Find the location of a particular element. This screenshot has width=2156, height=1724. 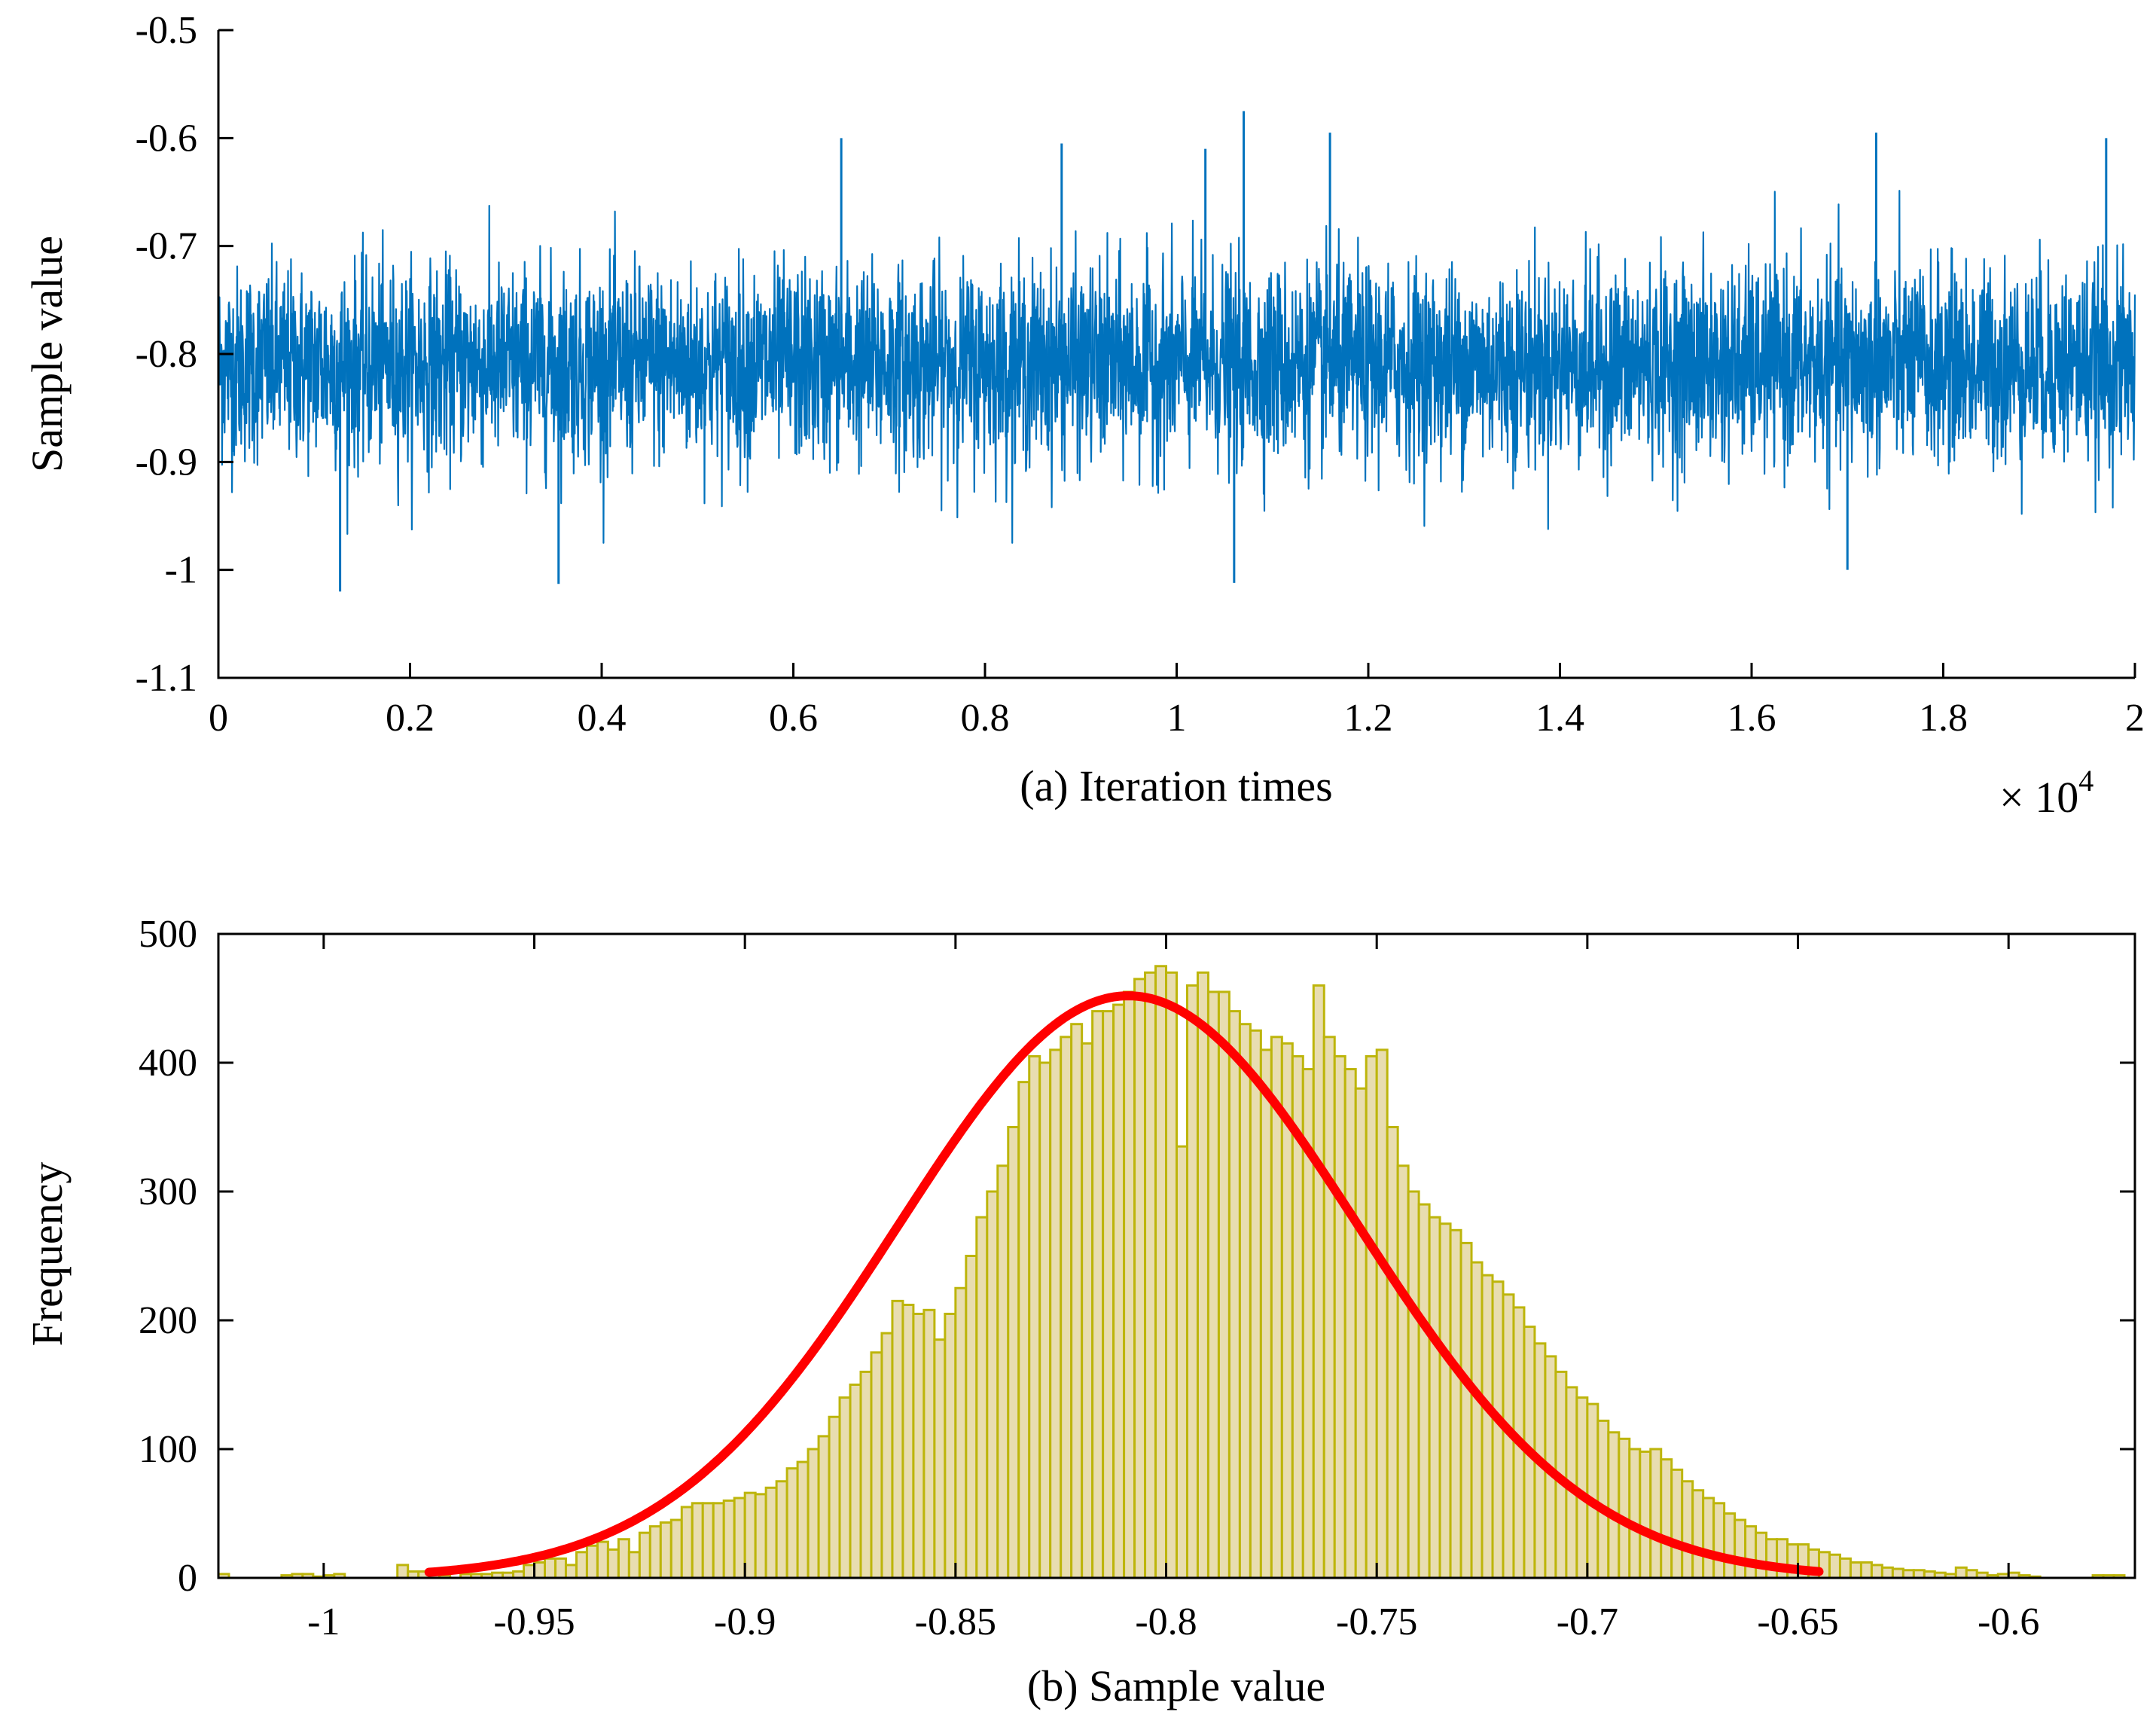

trace-x-tick-label: 0.4 is located at coordinates (603, 718).